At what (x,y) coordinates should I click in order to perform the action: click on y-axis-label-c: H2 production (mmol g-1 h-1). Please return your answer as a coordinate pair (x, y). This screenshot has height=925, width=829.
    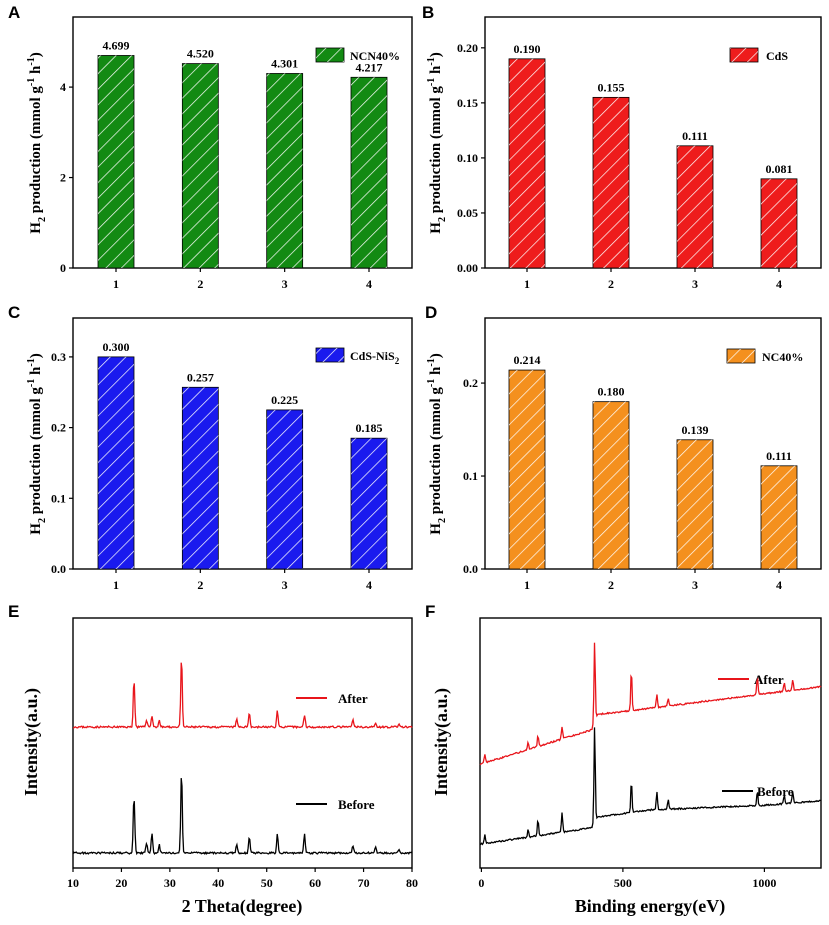
    Looking at the image, I should click on (37, 443).